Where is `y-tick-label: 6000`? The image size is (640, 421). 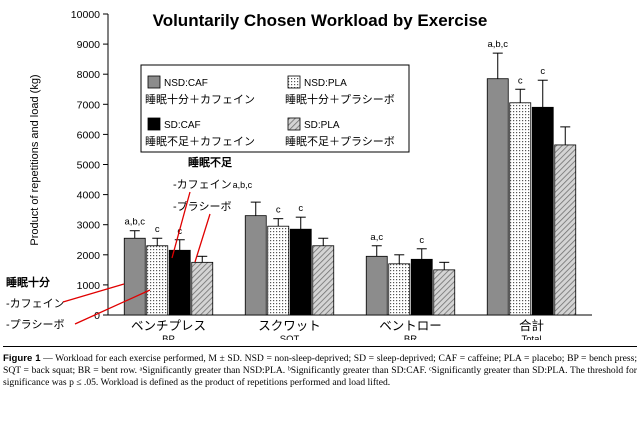
y-tick-label: 6000 is located at coordinates (89, 135).